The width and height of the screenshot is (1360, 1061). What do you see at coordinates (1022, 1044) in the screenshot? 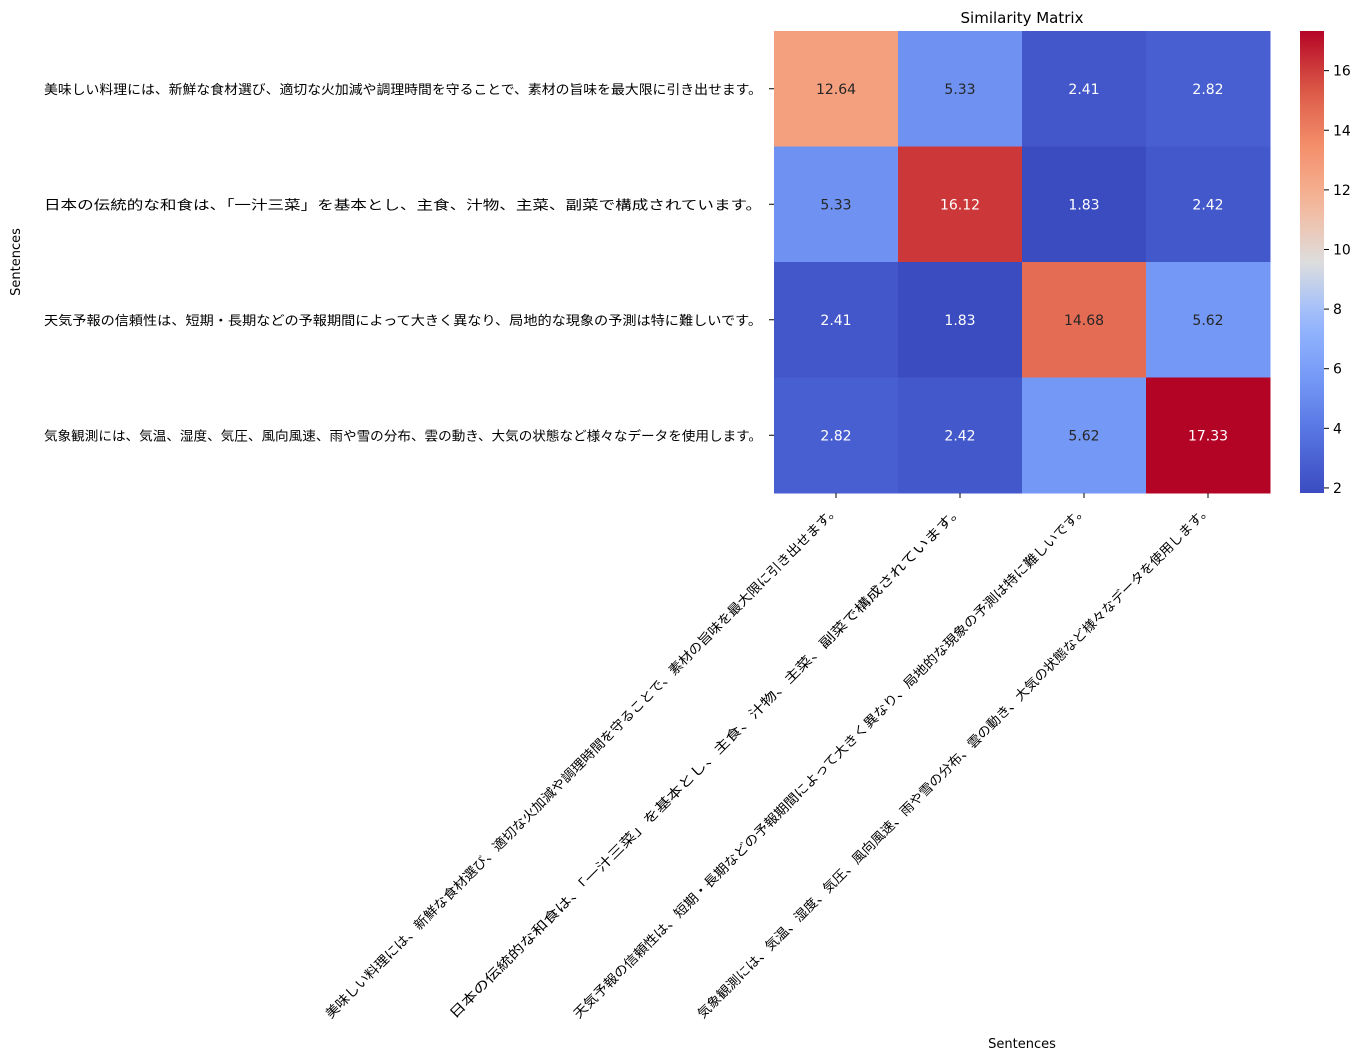
I see `x-axis-label: Sentences` at bounding box center [1022, 1044].